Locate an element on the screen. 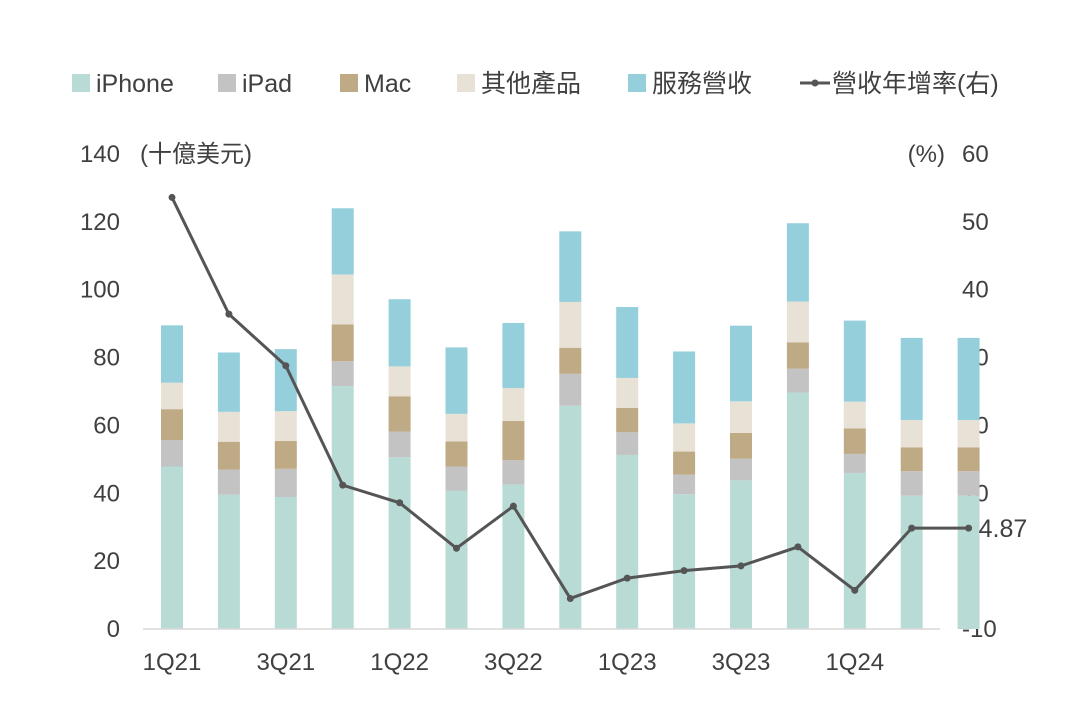 This screenshot has height=718, width=1077. legend-label: 其他產品 is located at coordinates (531, 84).